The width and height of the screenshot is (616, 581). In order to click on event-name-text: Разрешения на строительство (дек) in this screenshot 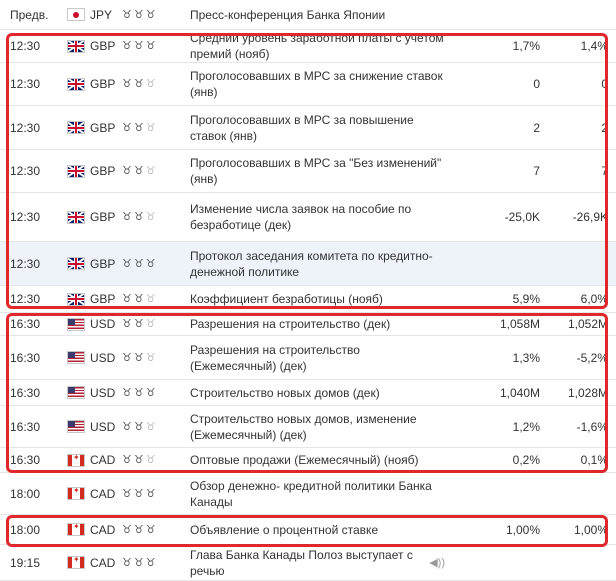, I will do `click(290, 324)`.